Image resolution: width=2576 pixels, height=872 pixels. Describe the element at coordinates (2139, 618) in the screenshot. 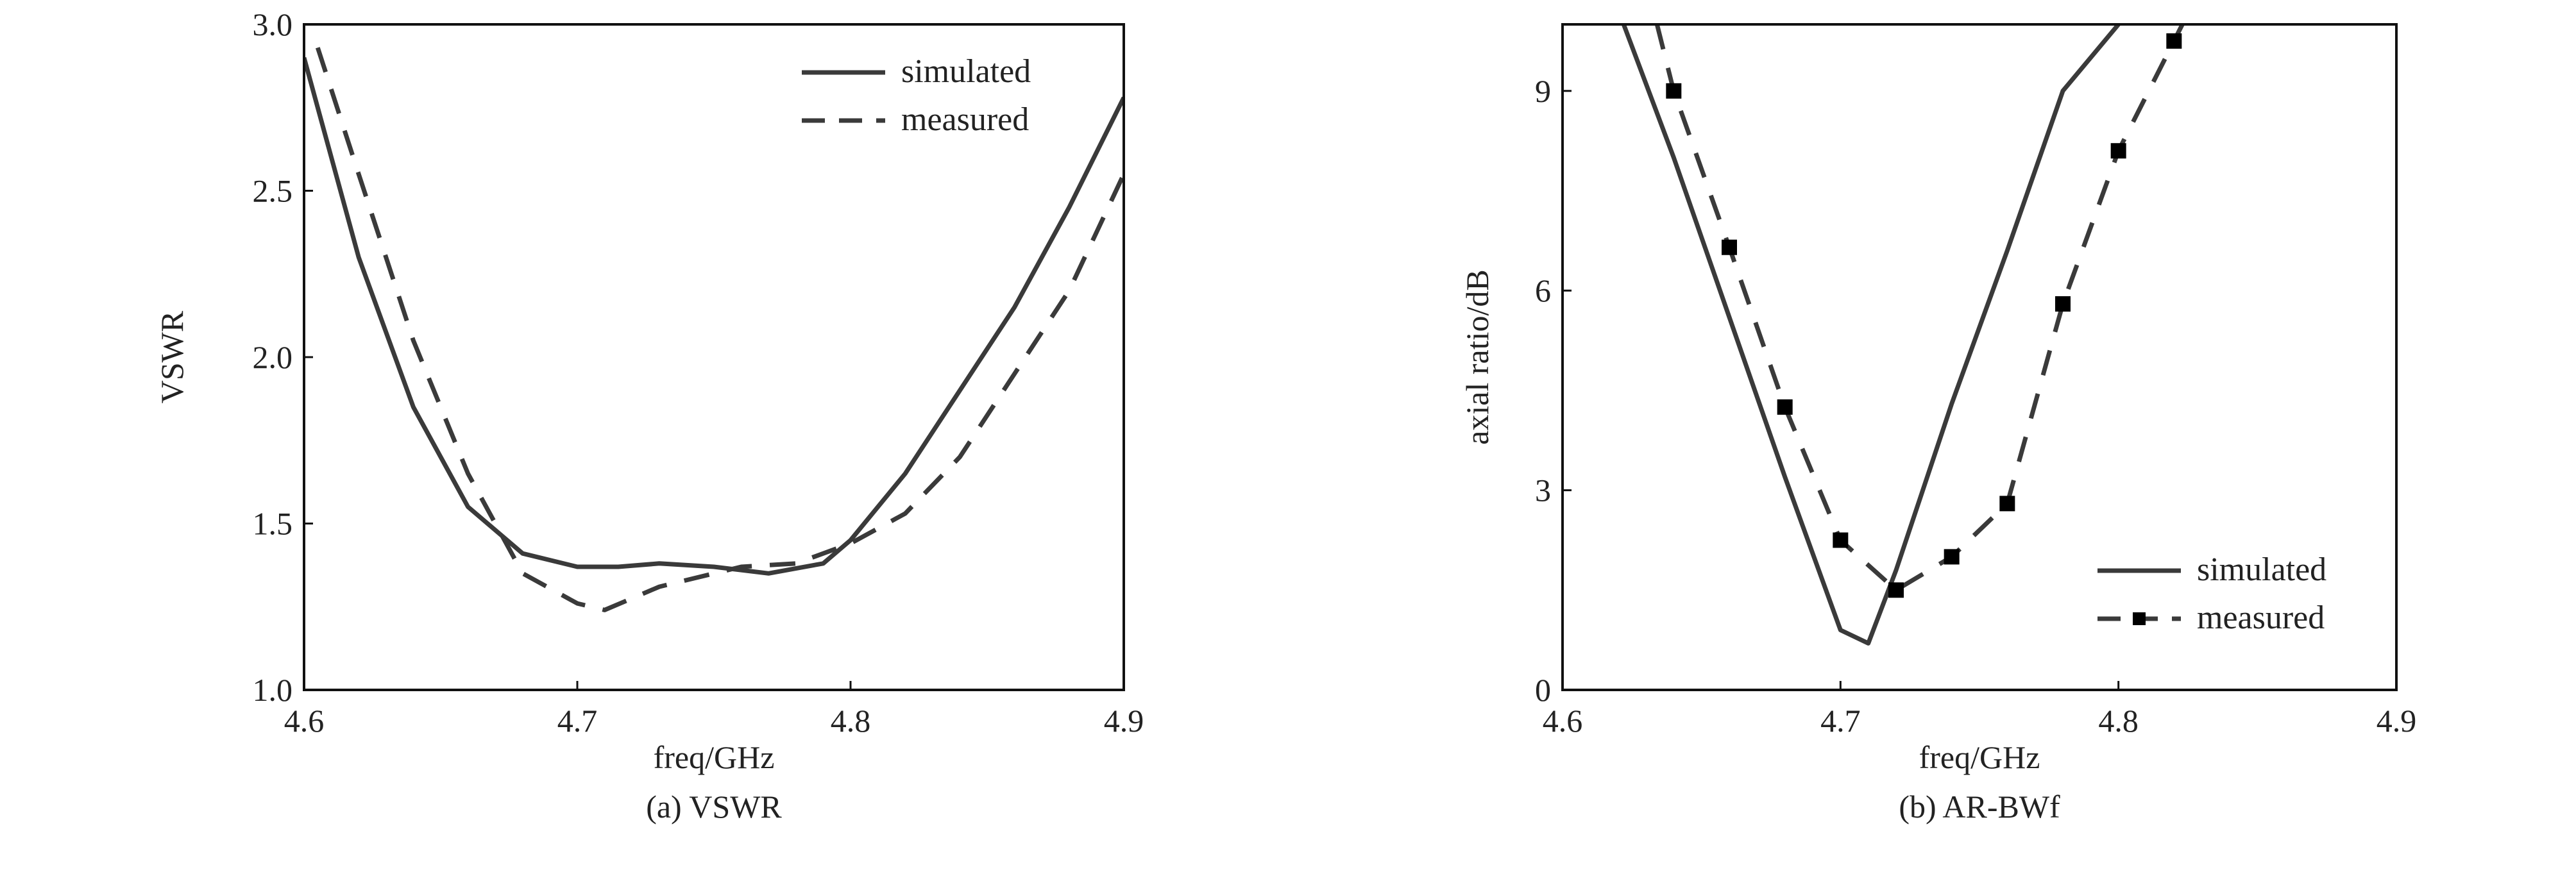

I see `legend-marker` at that location.